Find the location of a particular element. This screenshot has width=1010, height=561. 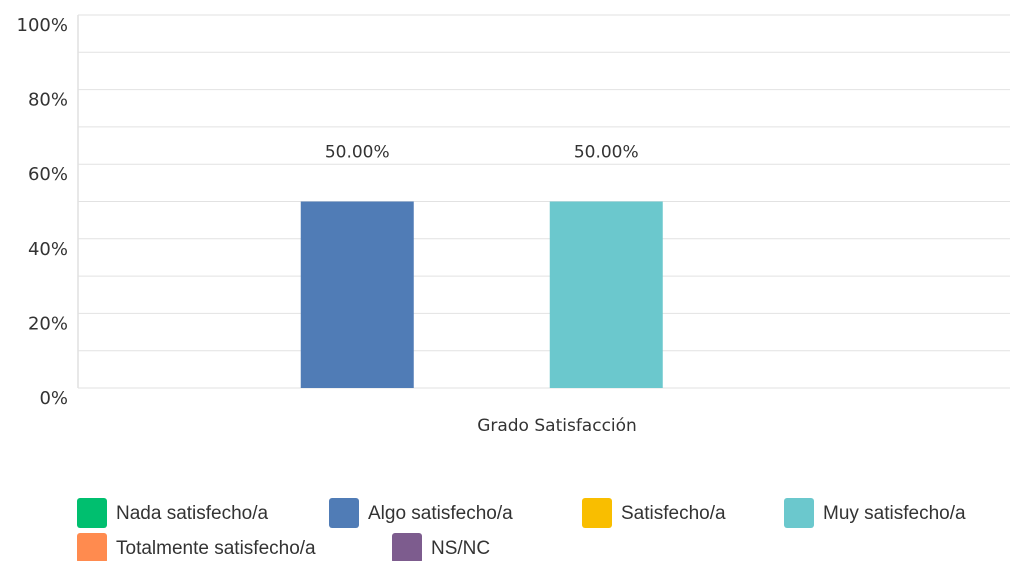

y-tick-label: 60% is located at coordinates (48, 174).